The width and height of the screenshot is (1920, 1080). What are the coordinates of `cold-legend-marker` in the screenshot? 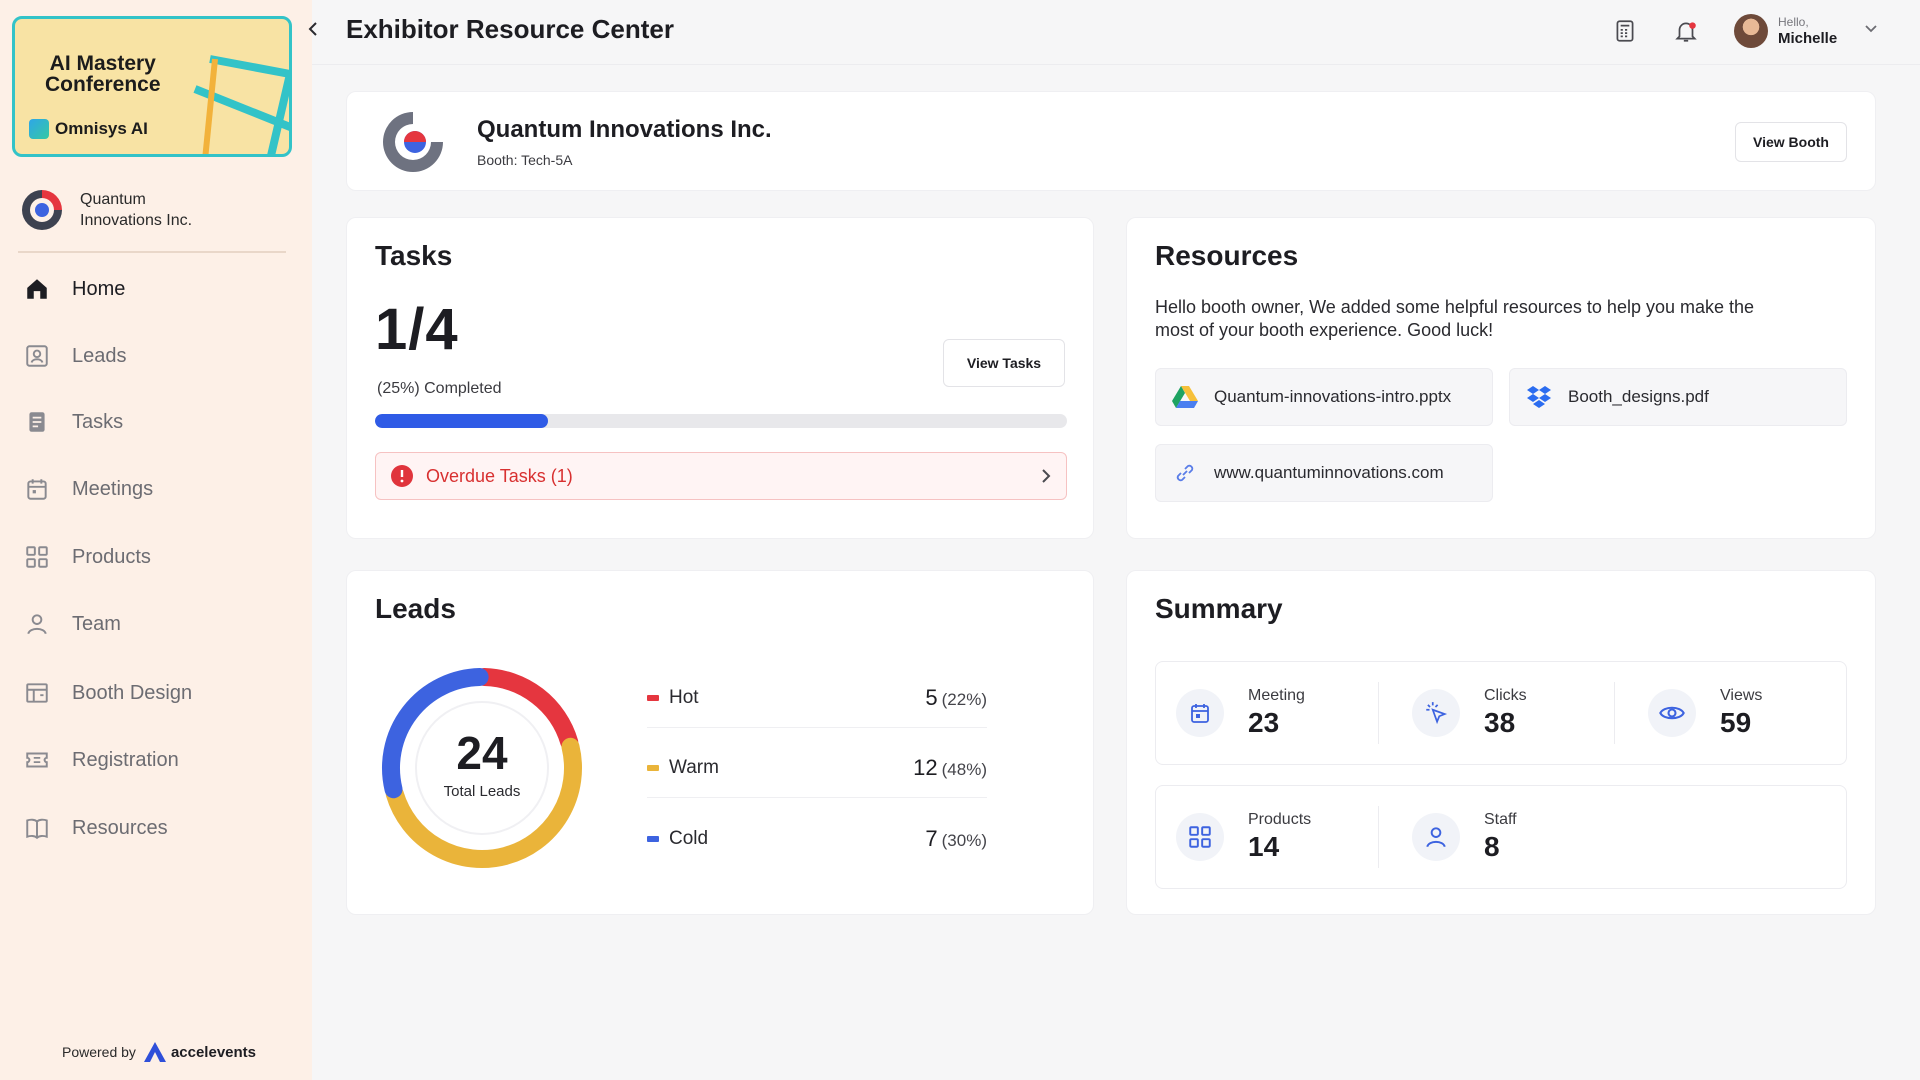 It's located at (653, 839).